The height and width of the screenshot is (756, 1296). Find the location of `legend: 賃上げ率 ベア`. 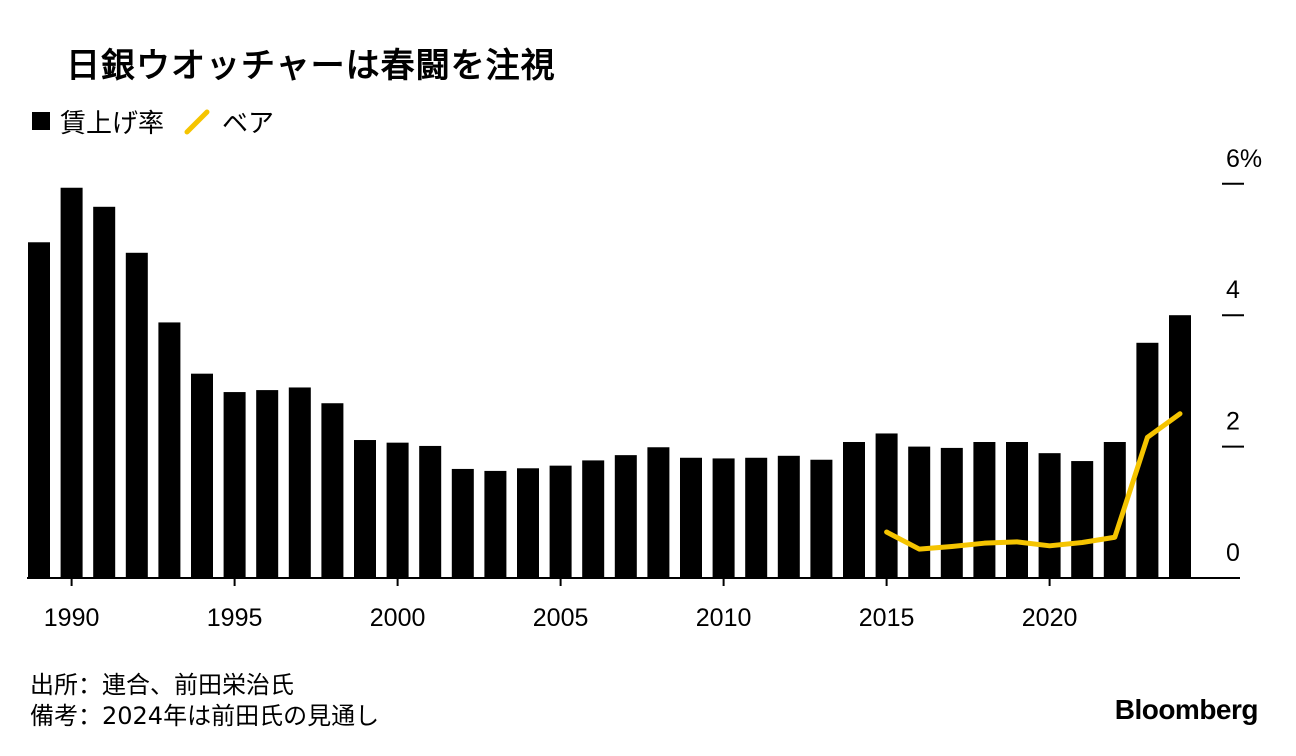

legend: 賃上げ率 ベア is located at coordinates (153, 121).